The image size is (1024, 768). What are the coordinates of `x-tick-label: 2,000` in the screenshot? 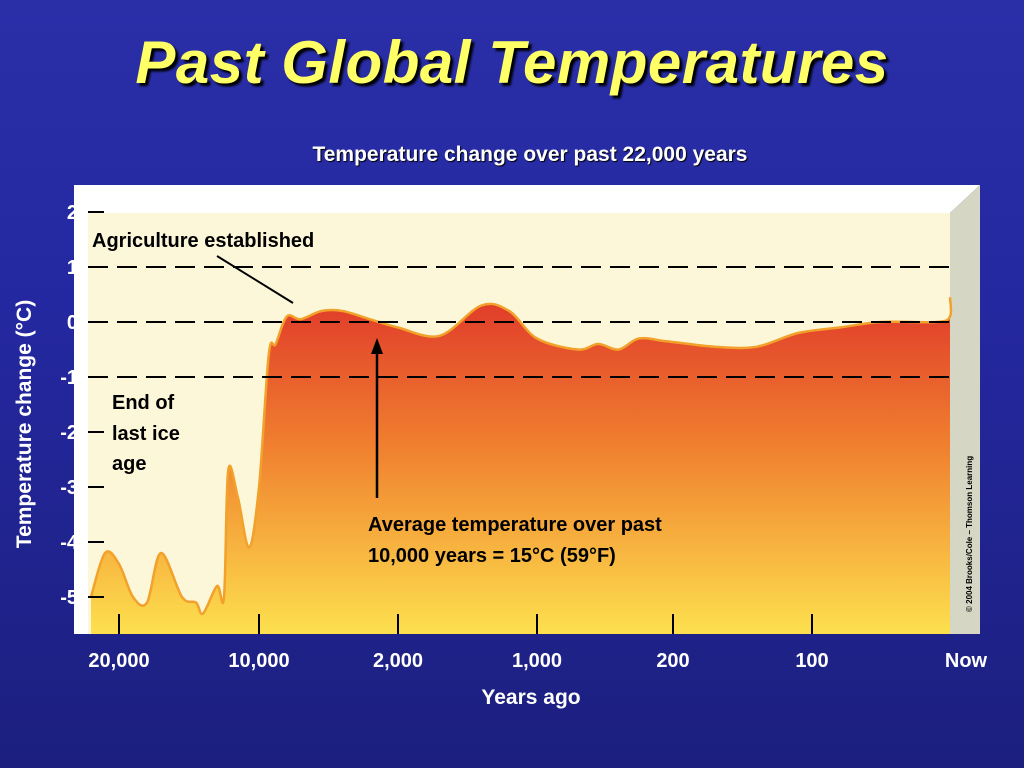 It's located at (398, 661).